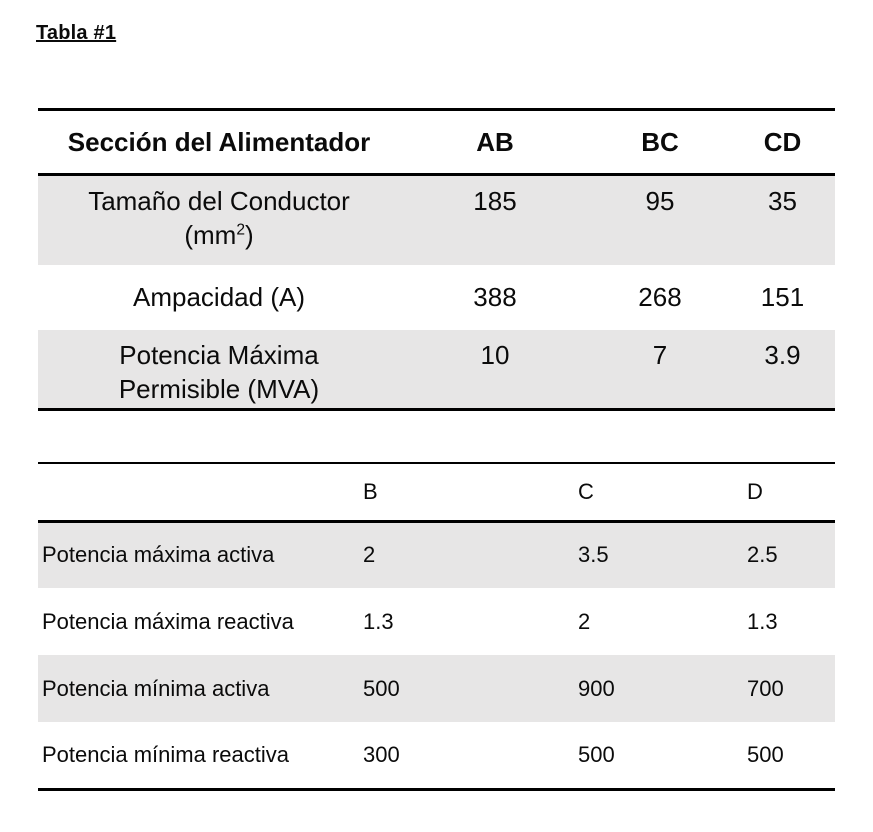 The image size is (873, 832). Describe the element at coordinates (436, 755) in the screenshot. I see `table2-row-potencia-minima-reactiva: Potencia mínima reactiva 300 500 500` at that location.